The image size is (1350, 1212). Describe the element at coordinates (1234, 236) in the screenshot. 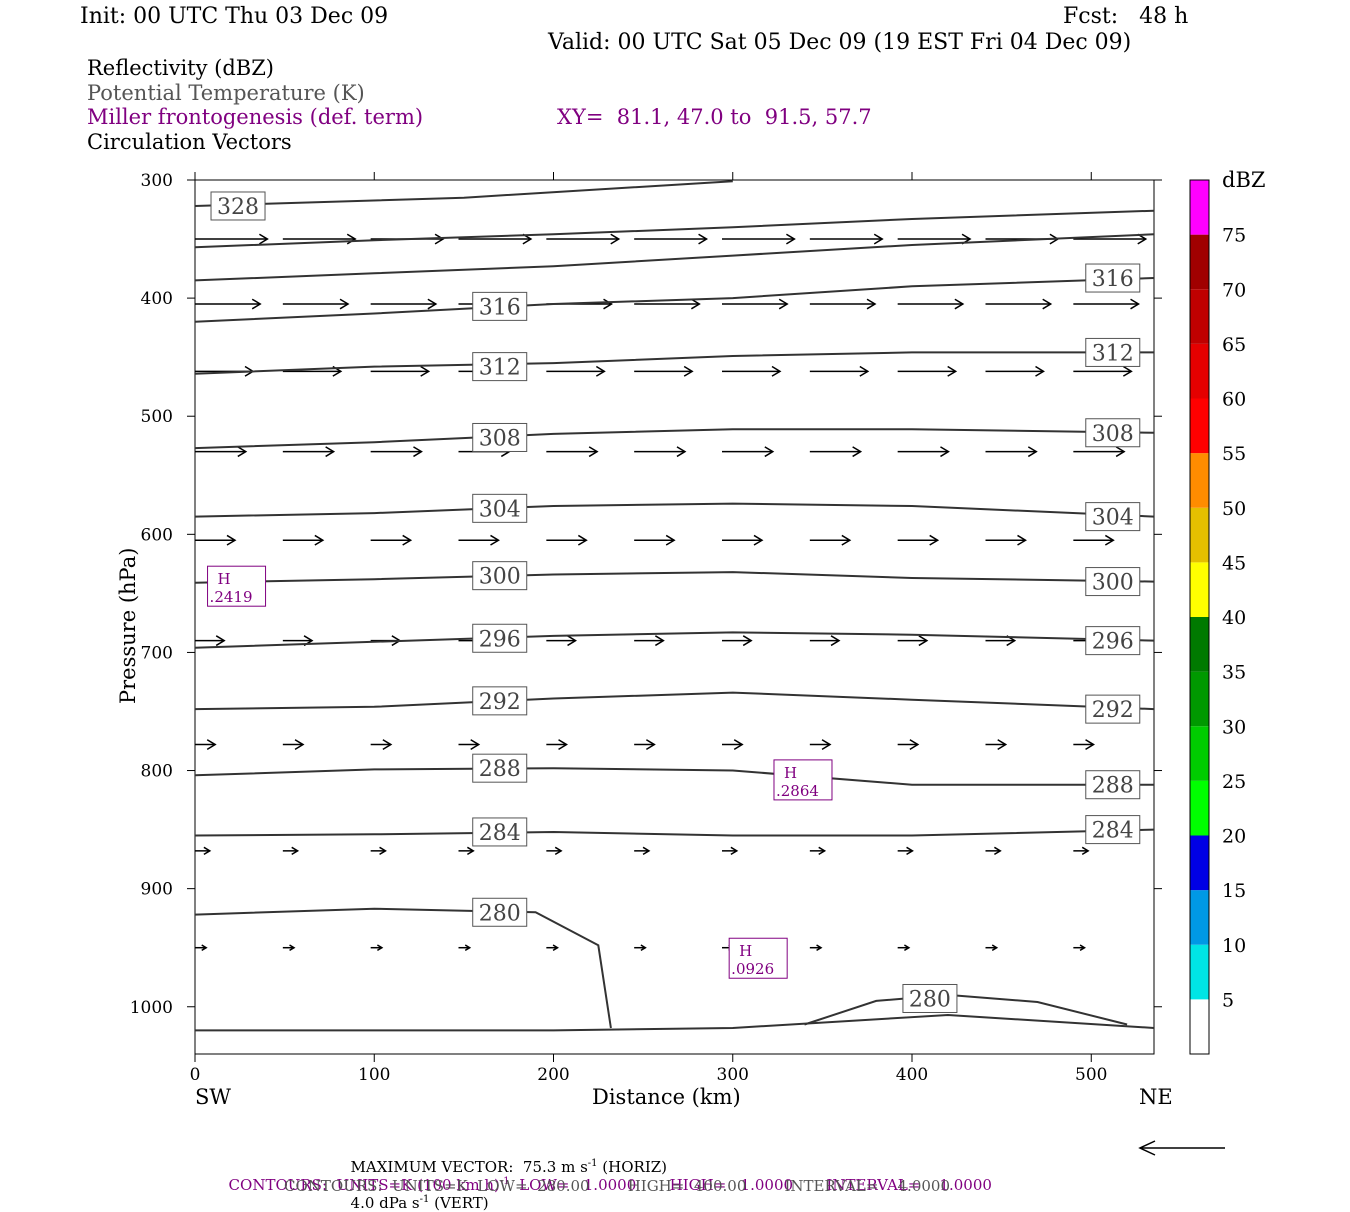

I see `colorbar-label: 75` at that location.